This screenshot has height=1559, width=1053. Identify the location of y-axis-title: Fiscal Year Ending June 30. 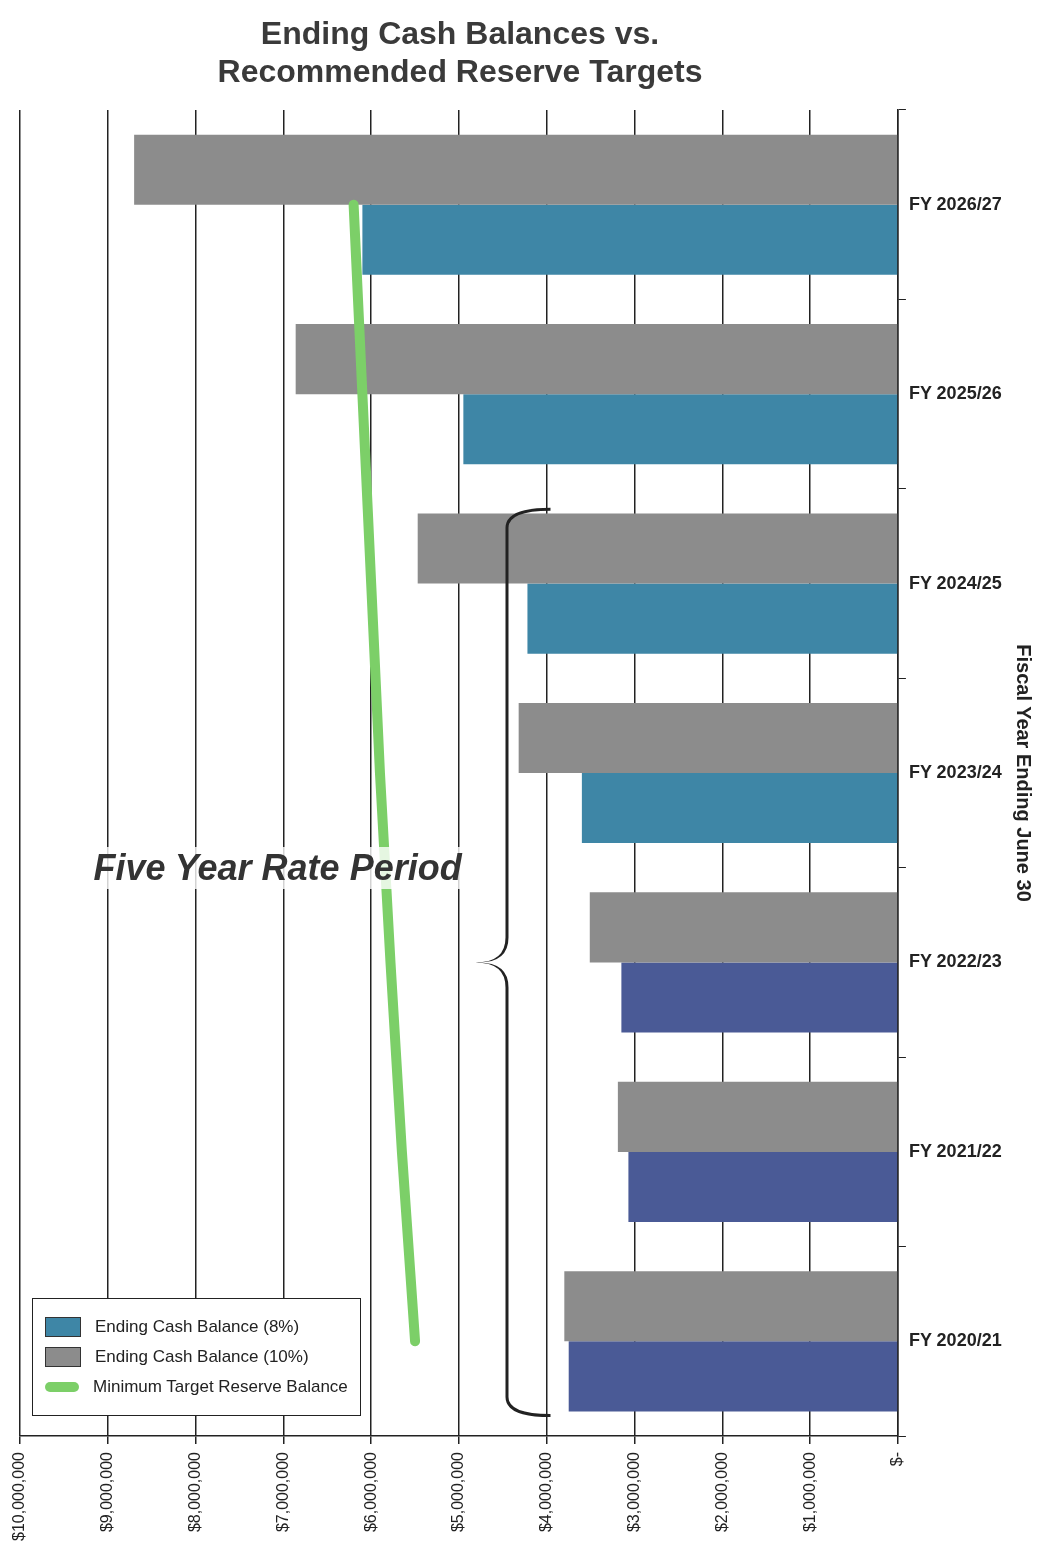
(1024, 773).